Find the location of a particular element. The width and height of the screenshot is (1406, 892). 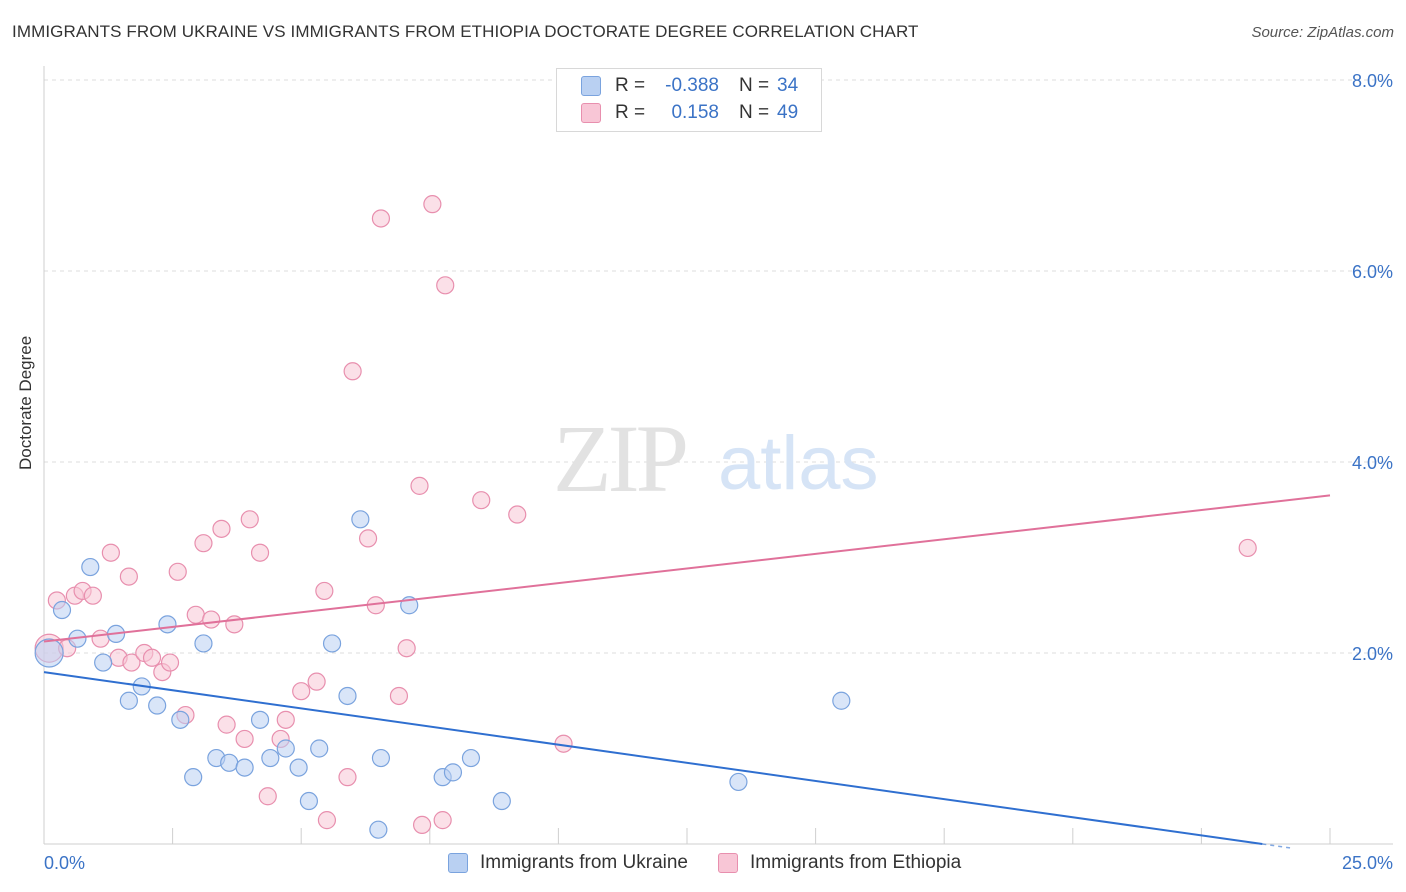

watermark-zip: ZIP is located at coordinates (619, 458).